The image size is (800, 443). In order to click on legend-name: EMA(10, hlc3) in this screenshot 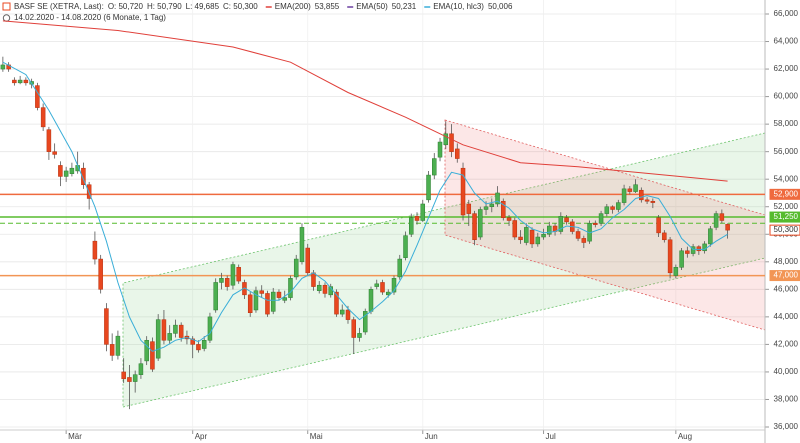, I will do `click(458, 6)`.